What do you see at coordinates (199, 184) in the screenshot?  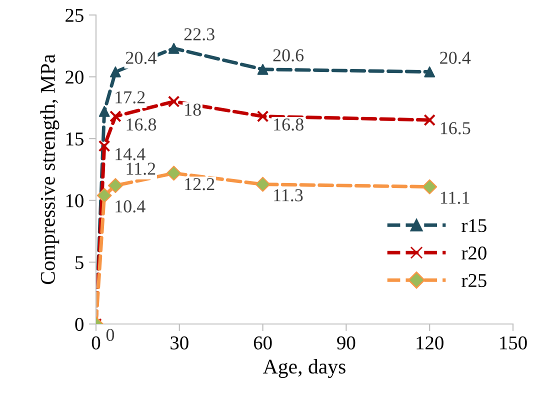 I see `data-label: 12.2` at bounding box center [199, 184].